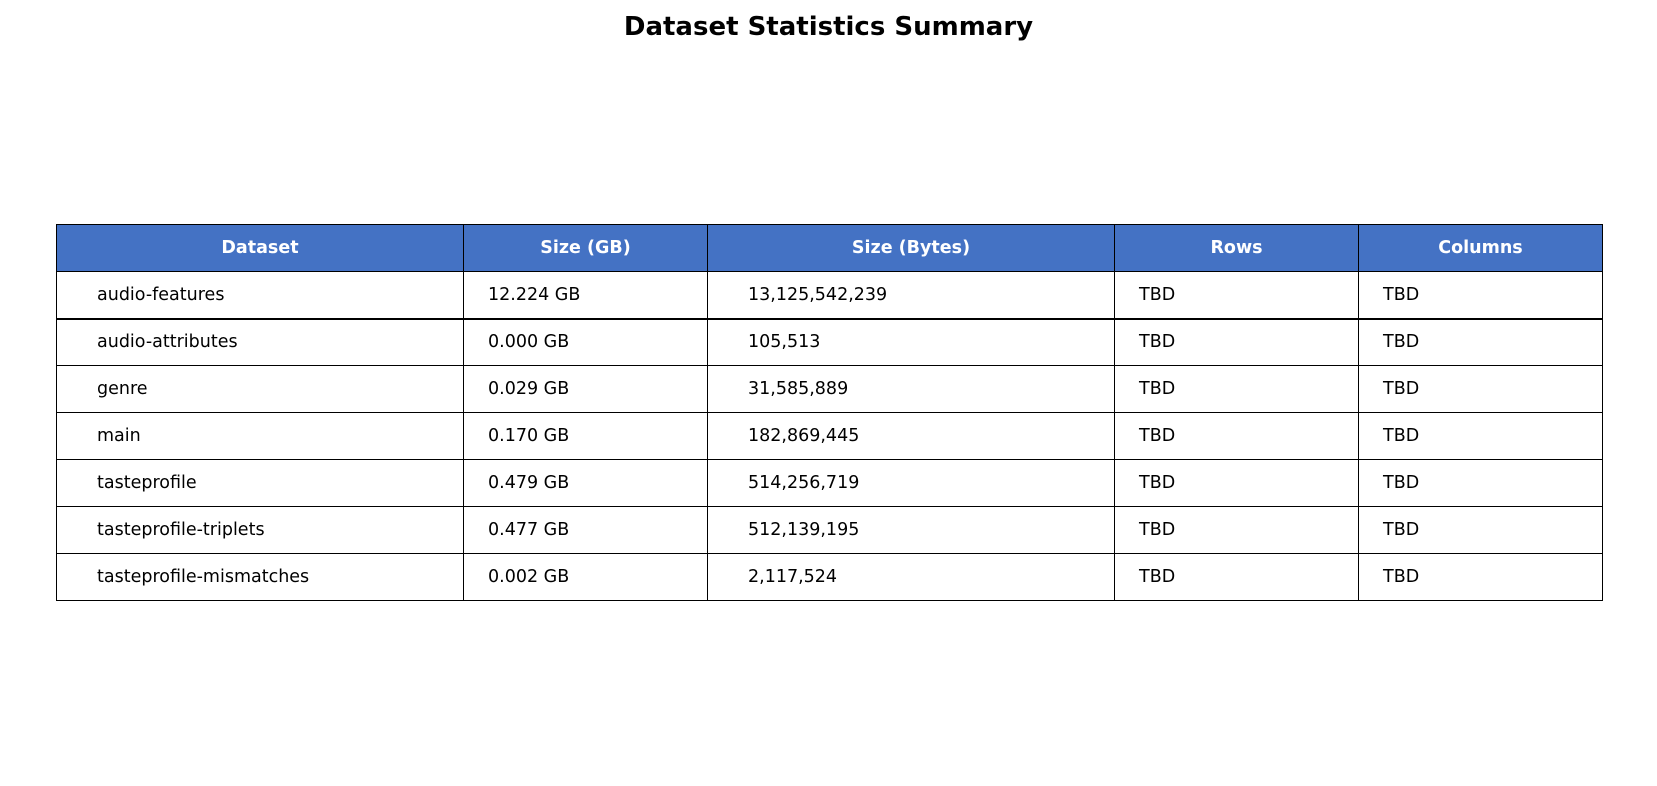  What do you see at coordinates (585, 295) in the screenshot?
I see `table-cell: 12.224 GB` at bounding box center [585, 295].